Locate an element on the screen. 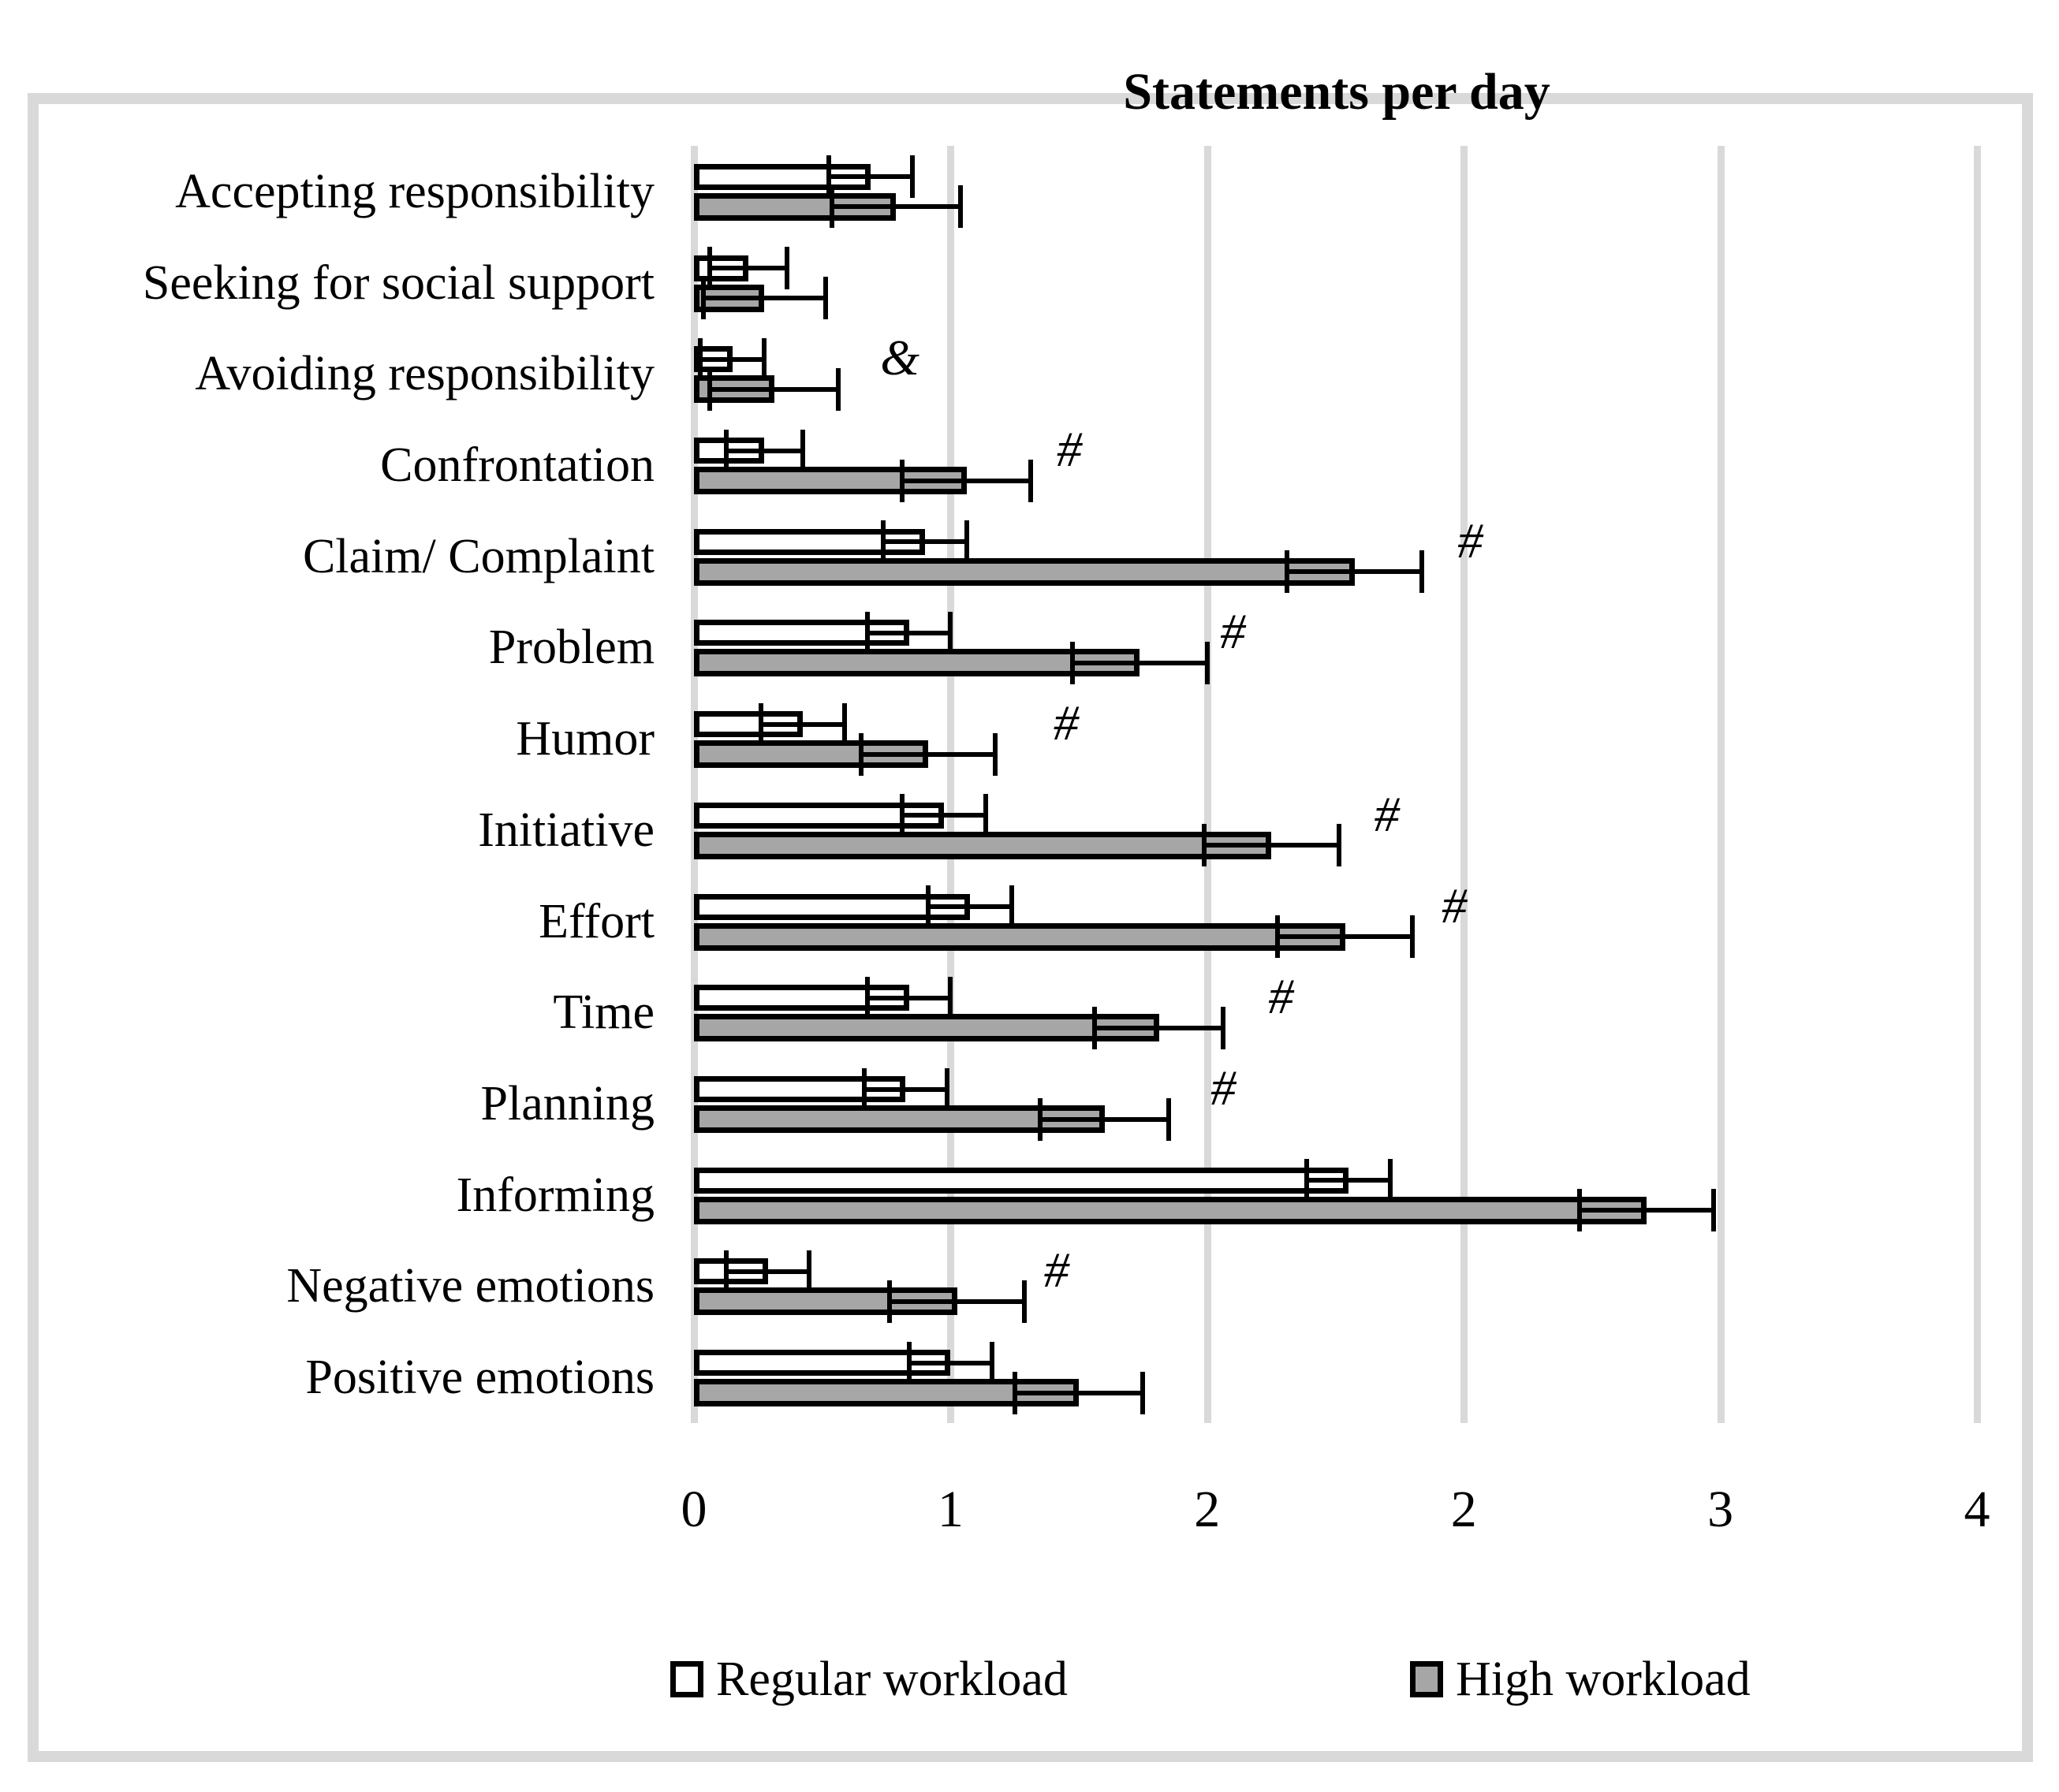  category-label: Avoiding responsibility is located at coordinates (425, 374).